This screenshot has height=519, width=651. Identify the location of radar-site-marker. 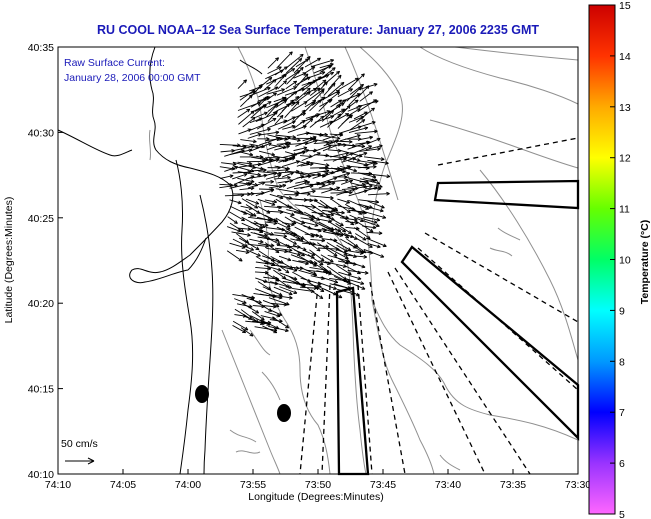
(202, 394).